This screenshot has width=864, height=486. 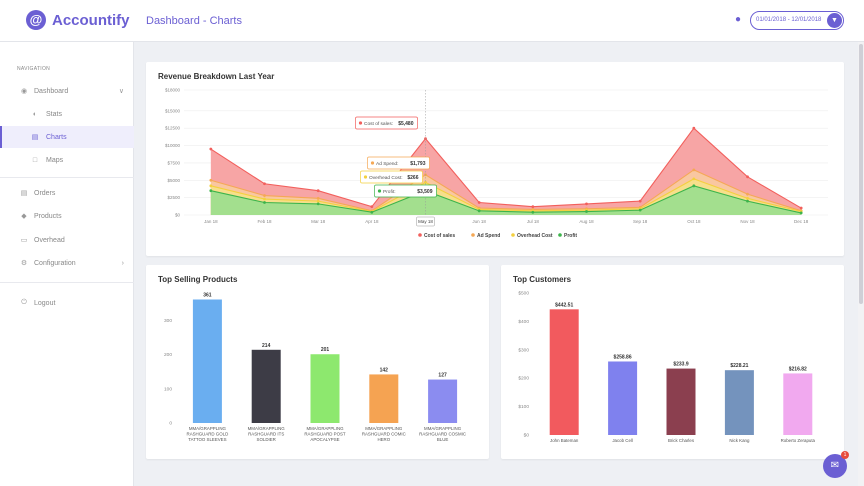 I want to click on sidebar-item-label: Products, so click(x=48, y=216).